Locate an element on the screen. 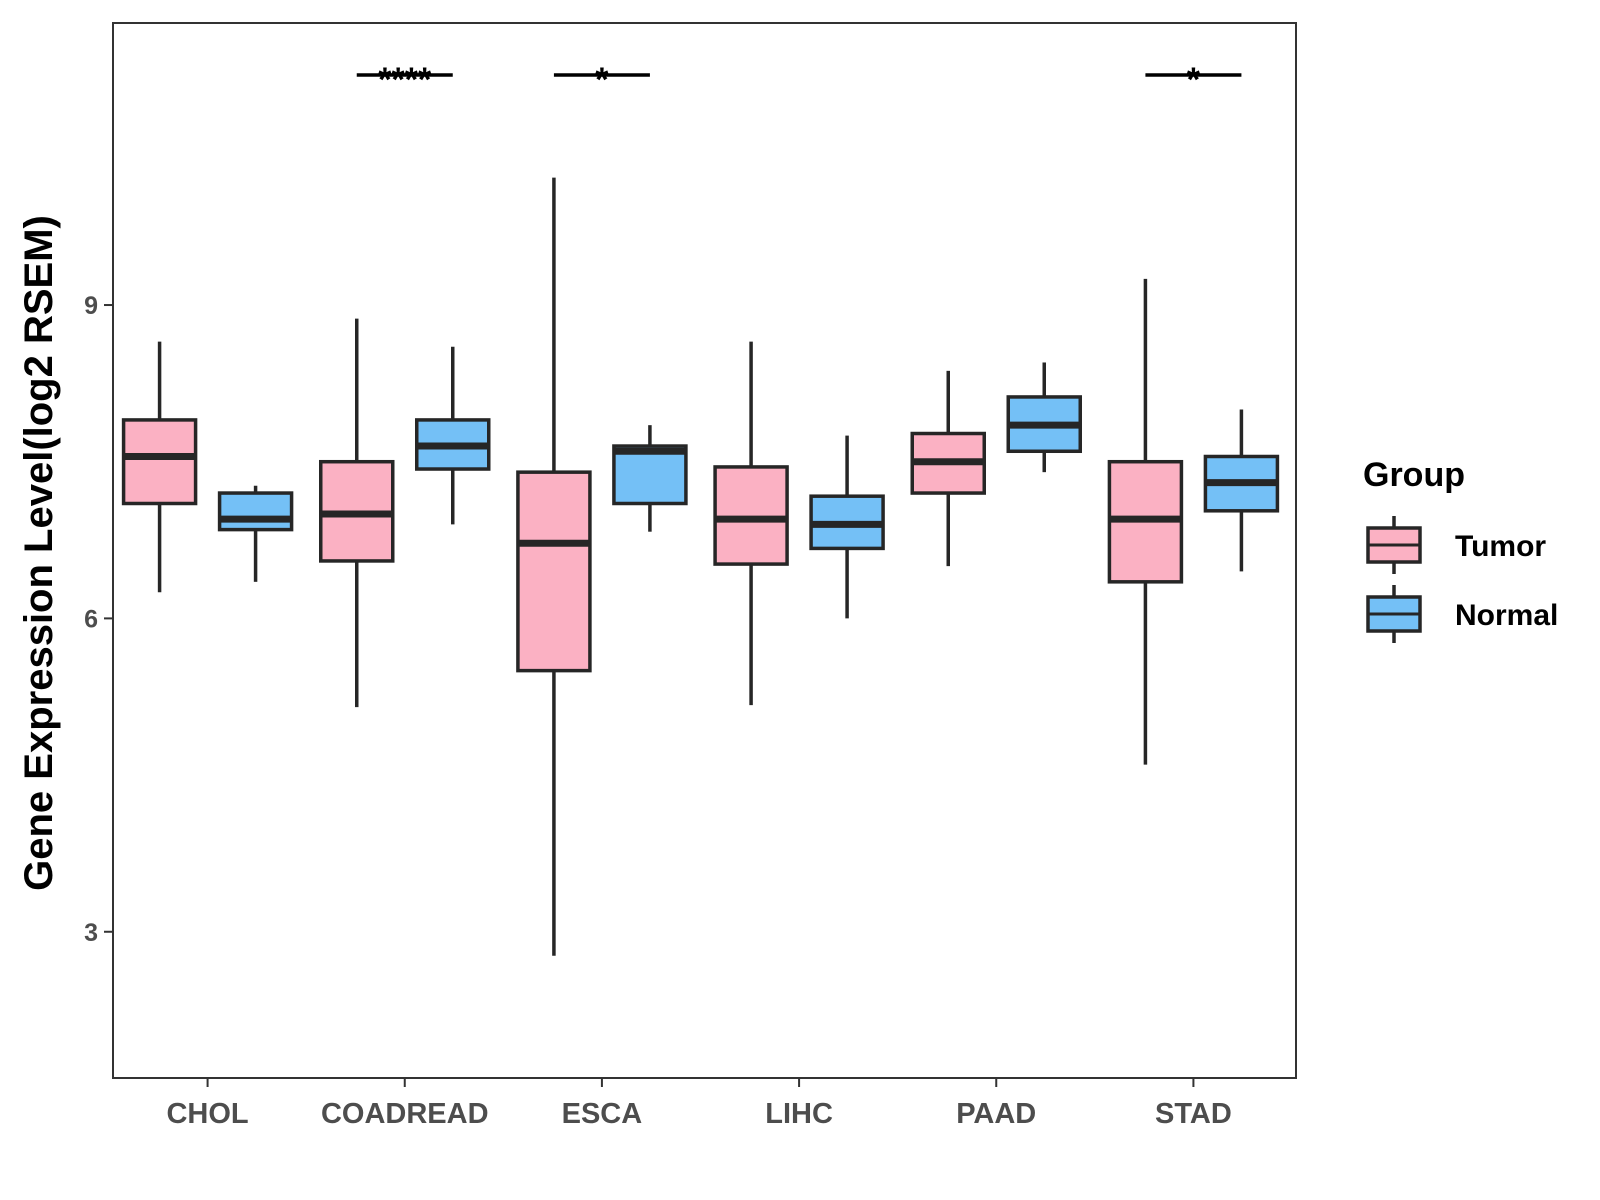 This screenshot has height=1200, width=1600. significance-layer: **** * * is located at coordinates (799, 80).